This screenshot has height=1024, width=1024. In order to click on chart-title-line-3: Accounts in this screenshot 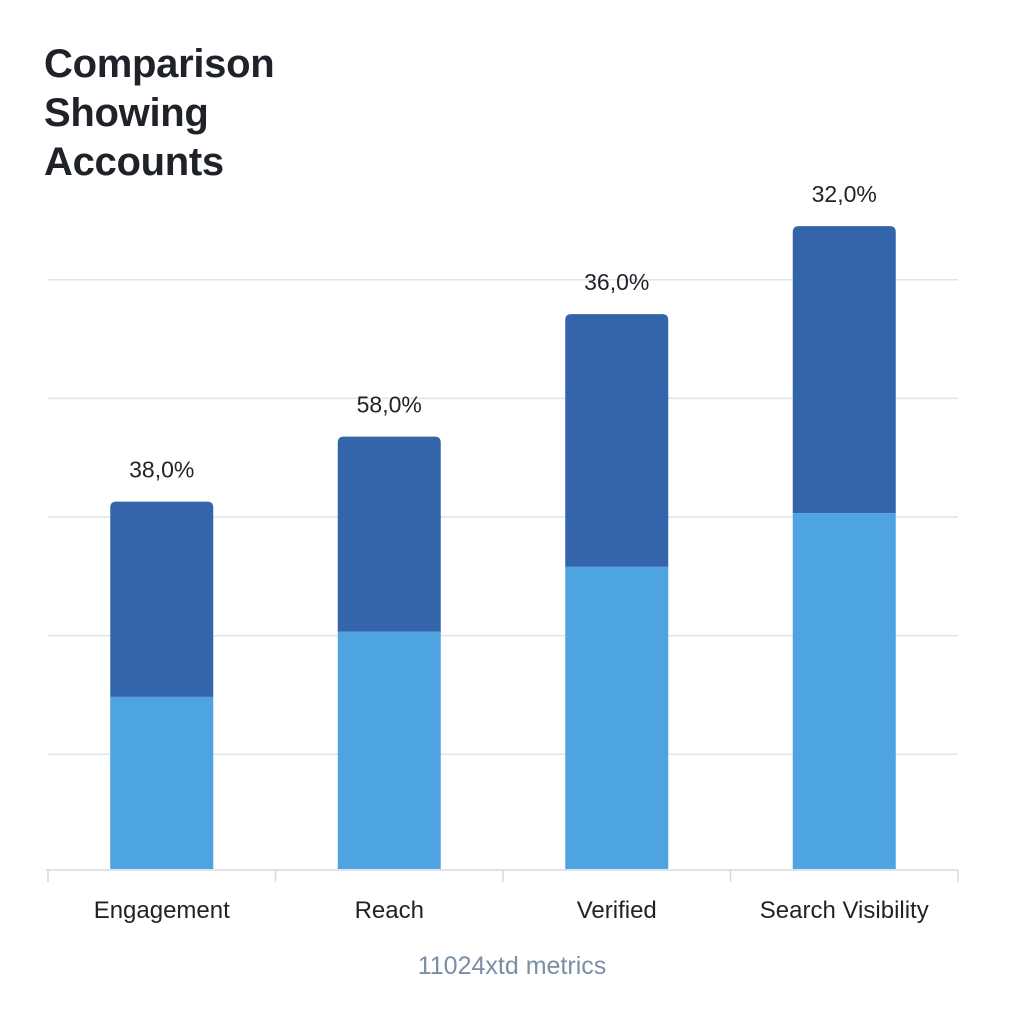, I will do `click(134, 162)`.